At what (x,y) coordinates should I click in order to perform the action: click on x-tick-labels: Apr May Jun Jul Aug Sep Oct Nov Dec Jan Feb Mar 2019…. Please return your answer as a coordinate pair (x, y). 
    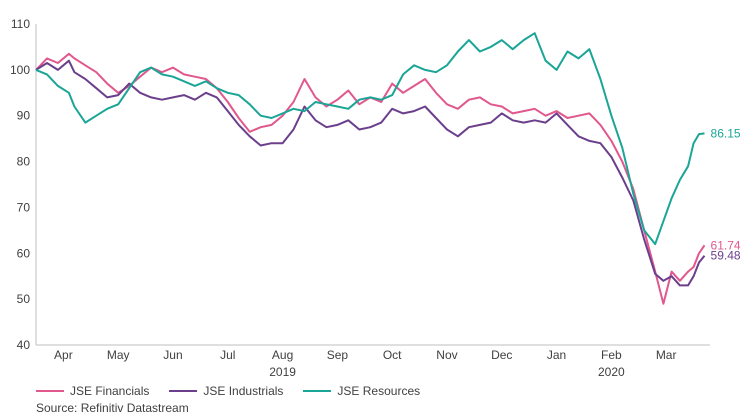
    Looking at the image, I should click on (365, 363).